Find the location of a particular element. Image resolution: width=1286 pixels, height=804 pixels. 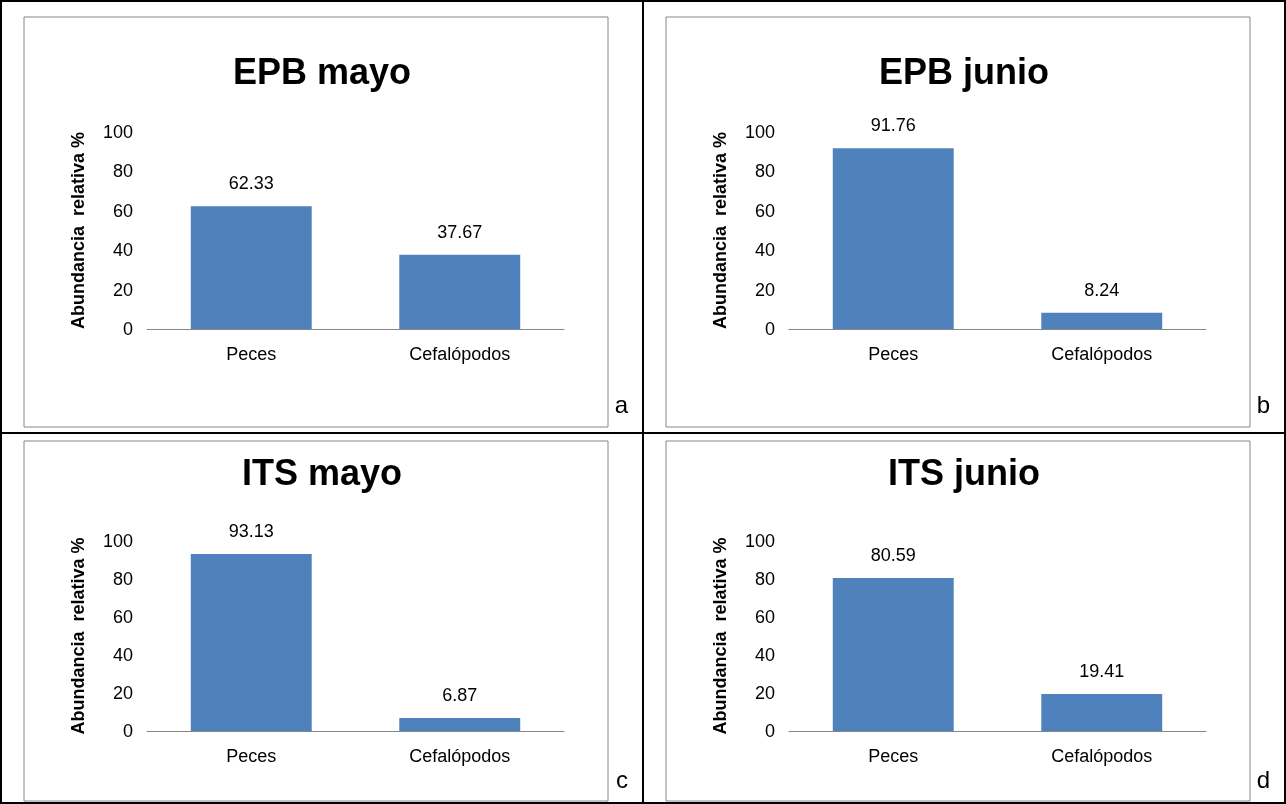

data-label: 62.33 is located at coordinates (251, 183).